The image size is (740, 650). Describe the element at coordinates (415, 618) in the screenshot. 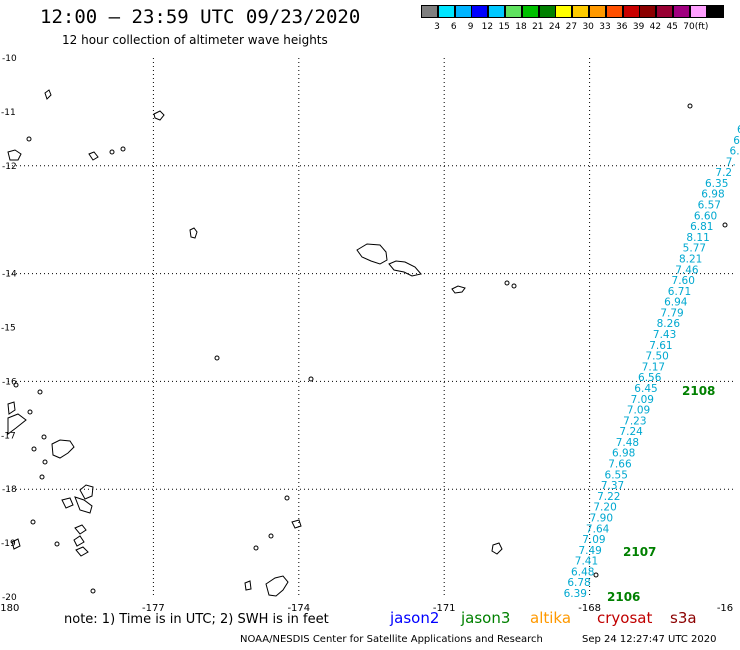

I see `satellite-legend-item: jason2` at that location.